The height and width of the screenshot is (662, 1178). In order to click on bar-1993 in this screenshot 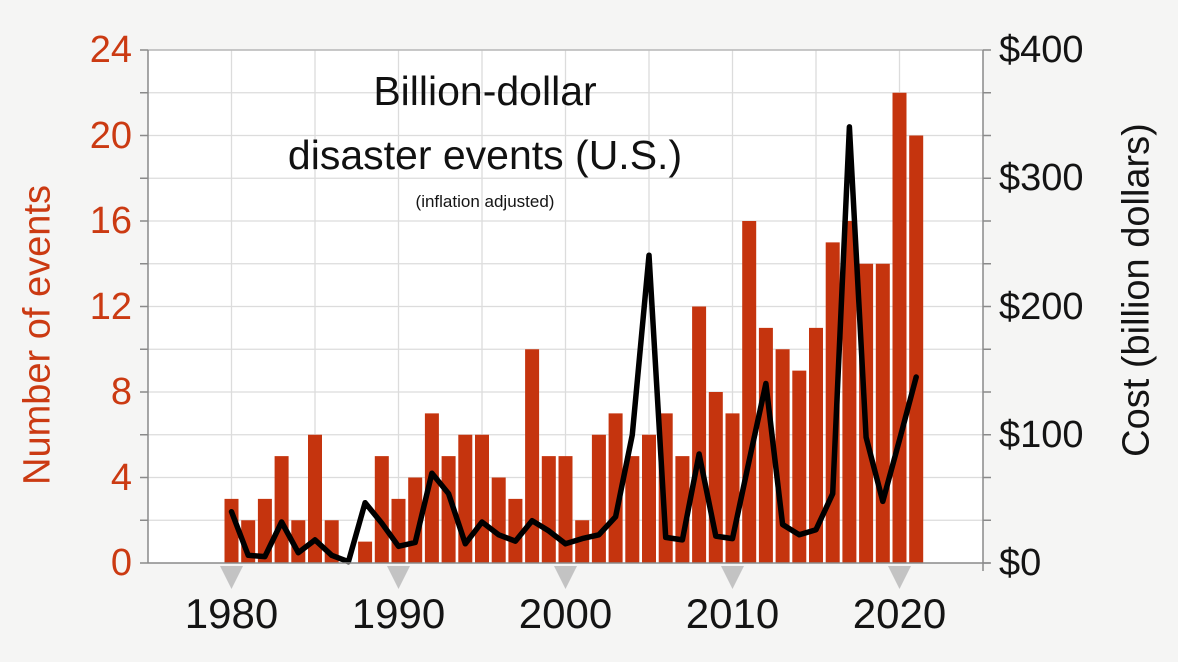, I will do `click(448, 509)`.